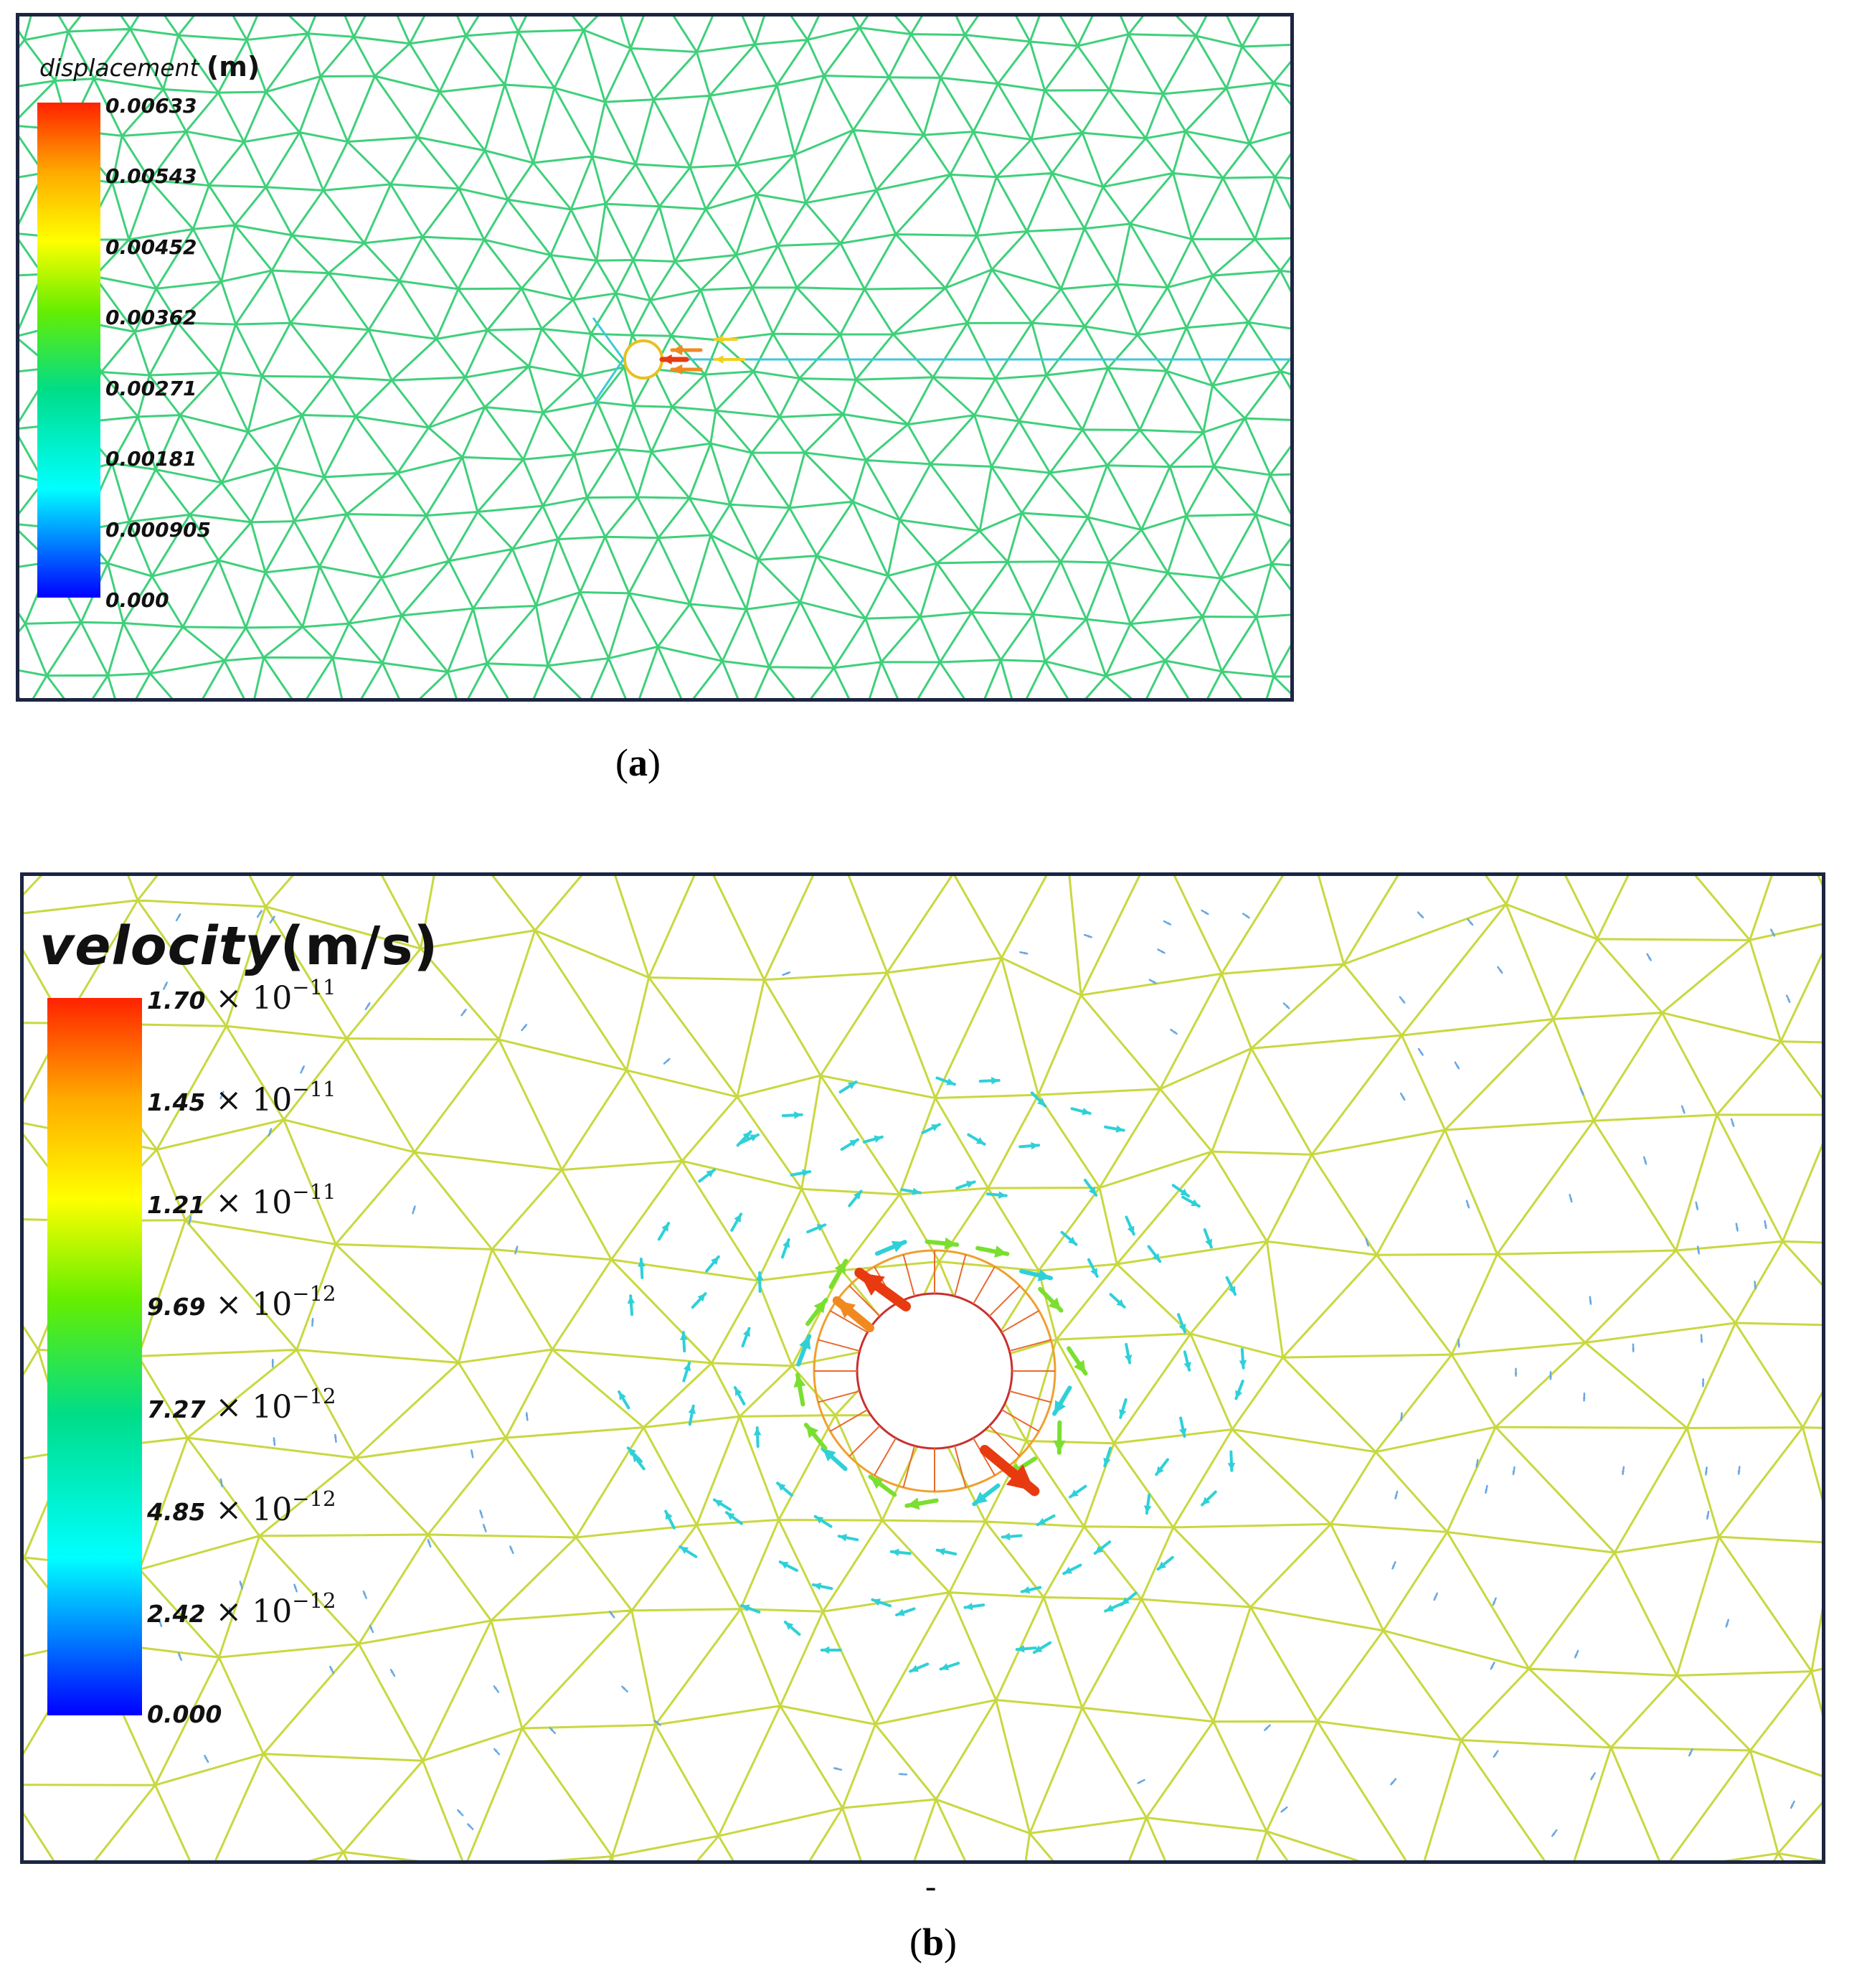  What do you see at coordinates (151, 459) in the screenshot?
I see `colorbar-tick-label: 0.00181` at bounding box center [151, 459].